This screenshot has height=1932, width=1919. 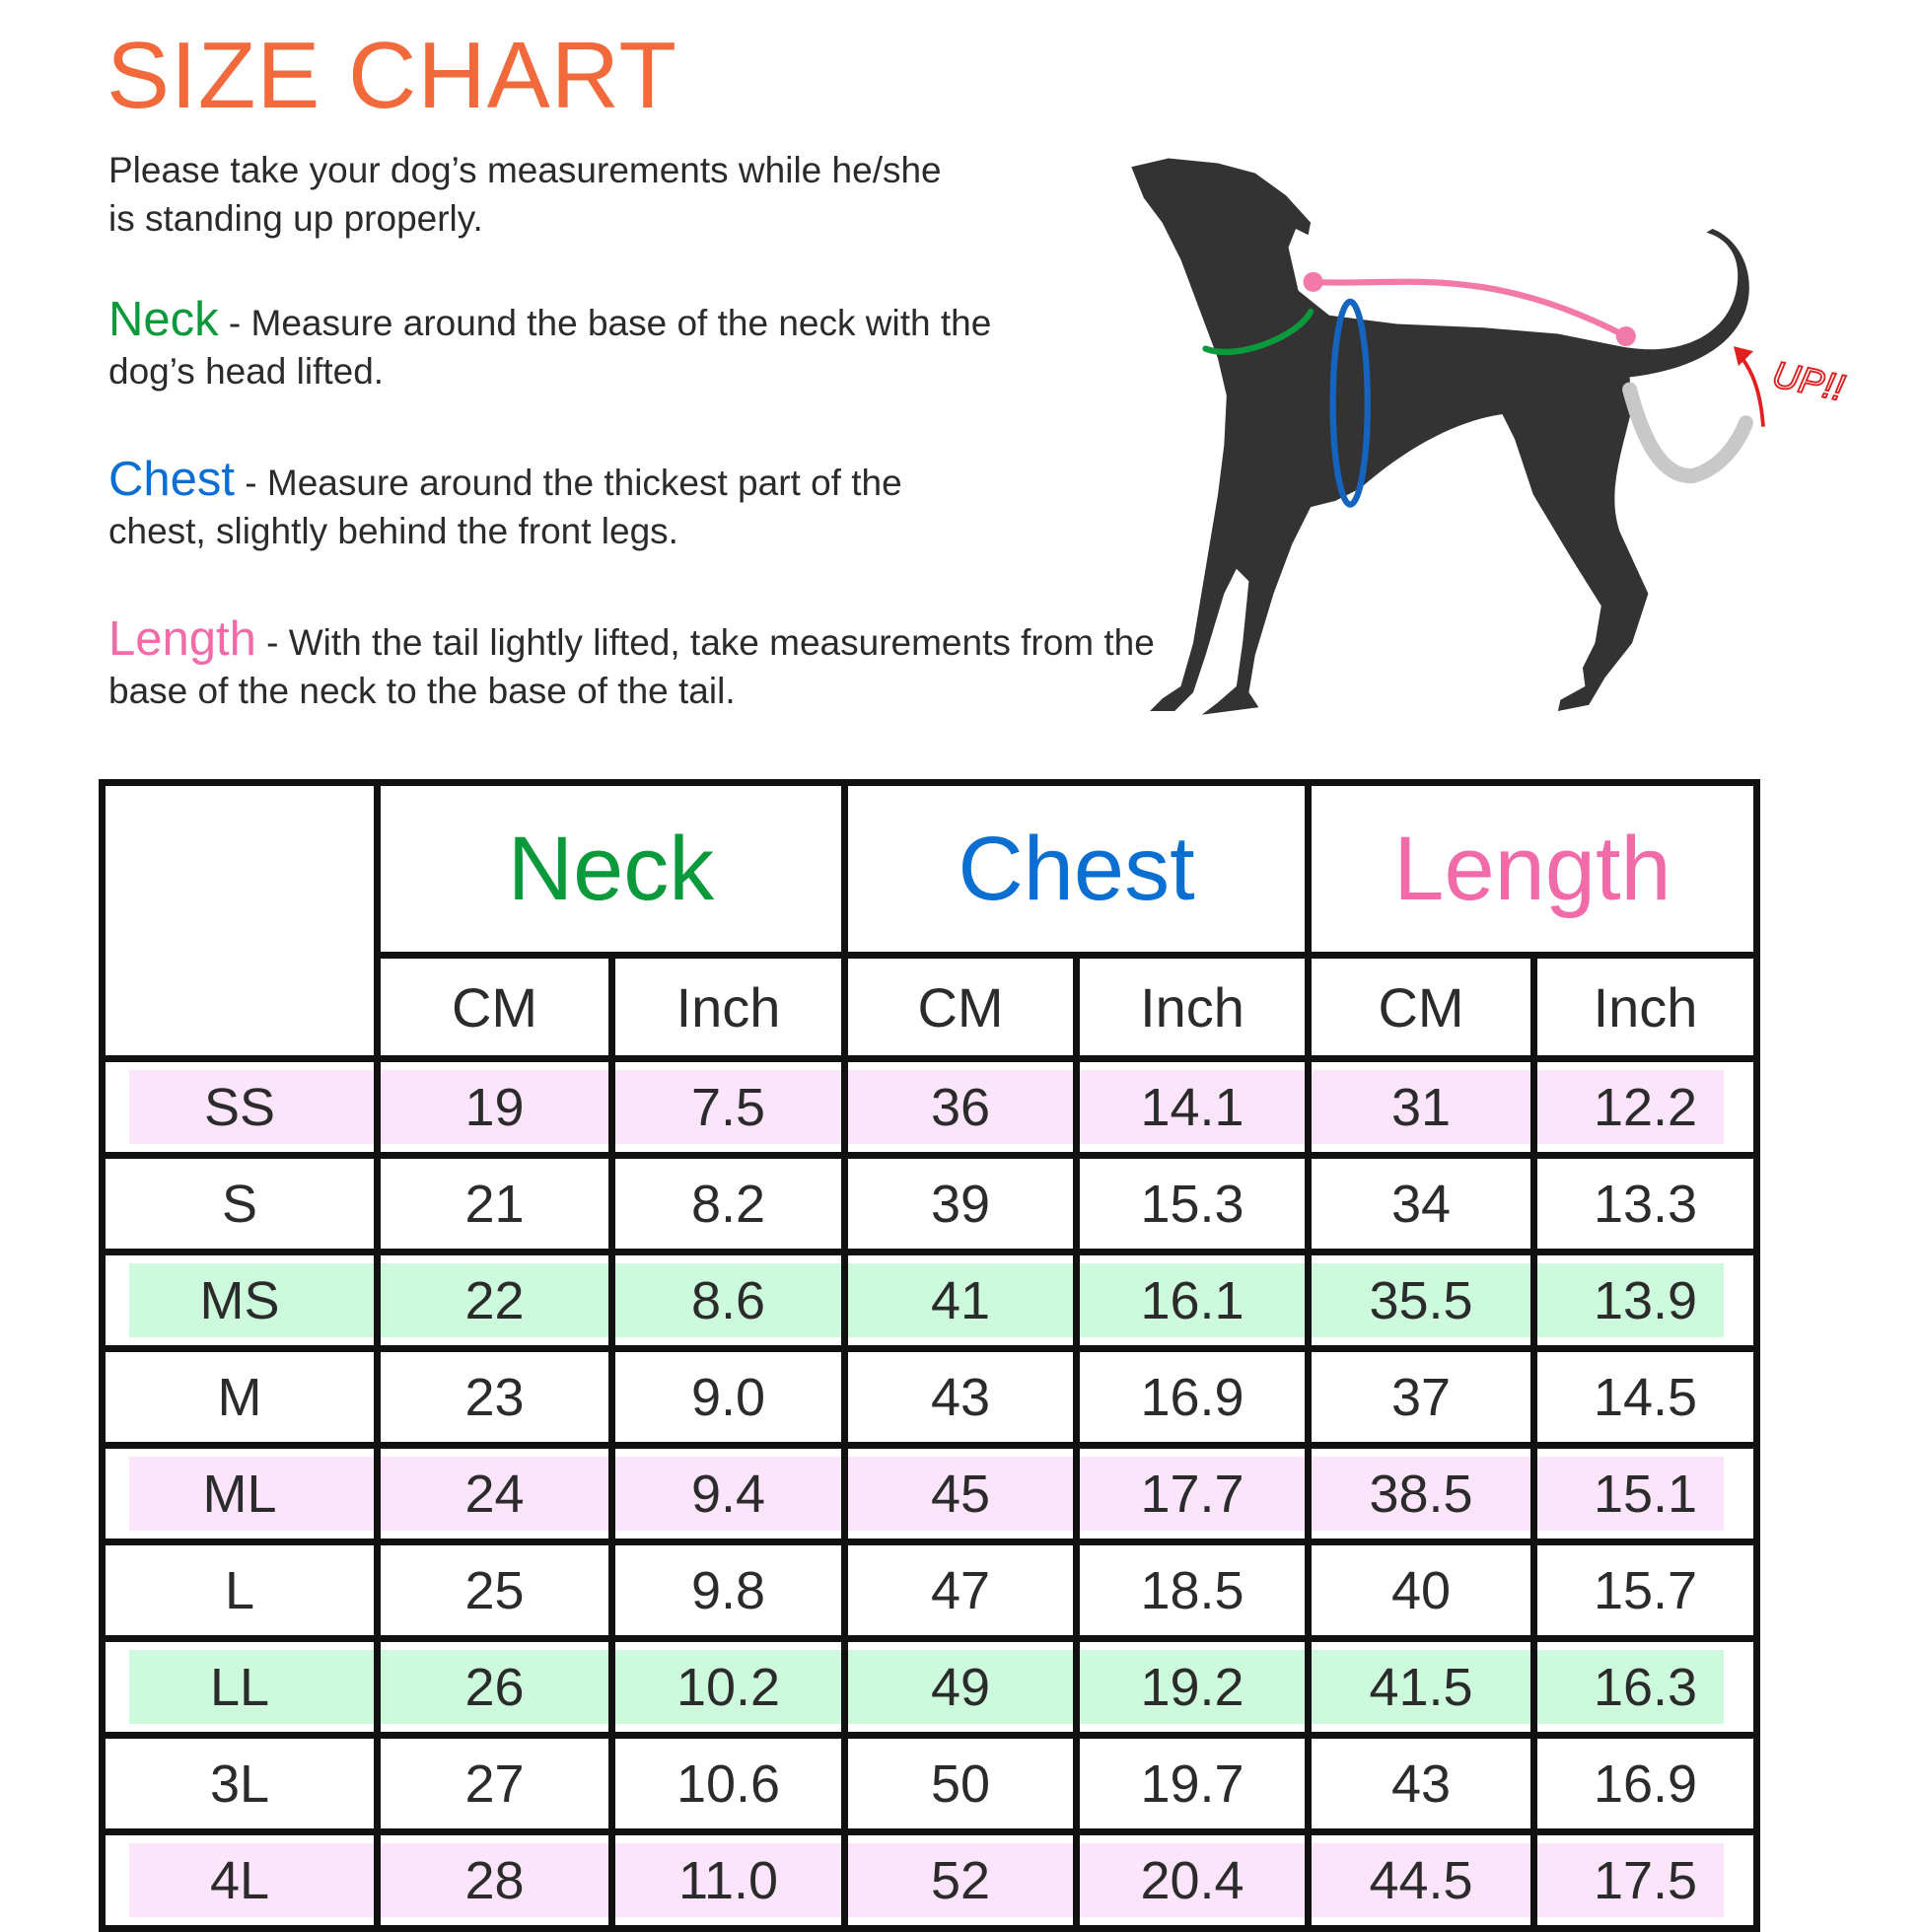 I want to click on chest-cm-cell-value: 50, so click(x=961, y=1783).